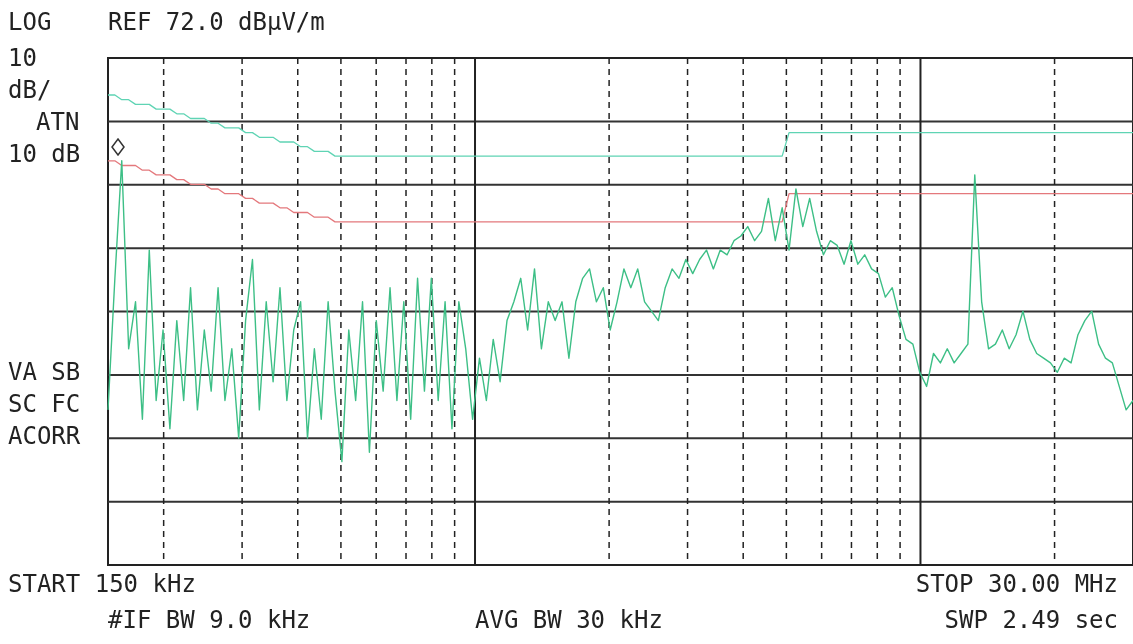 Image resolution: width=1133 pixels, height=644 pixels. I want to click on text: AVG BW 30 kHz, so click(569, 620).